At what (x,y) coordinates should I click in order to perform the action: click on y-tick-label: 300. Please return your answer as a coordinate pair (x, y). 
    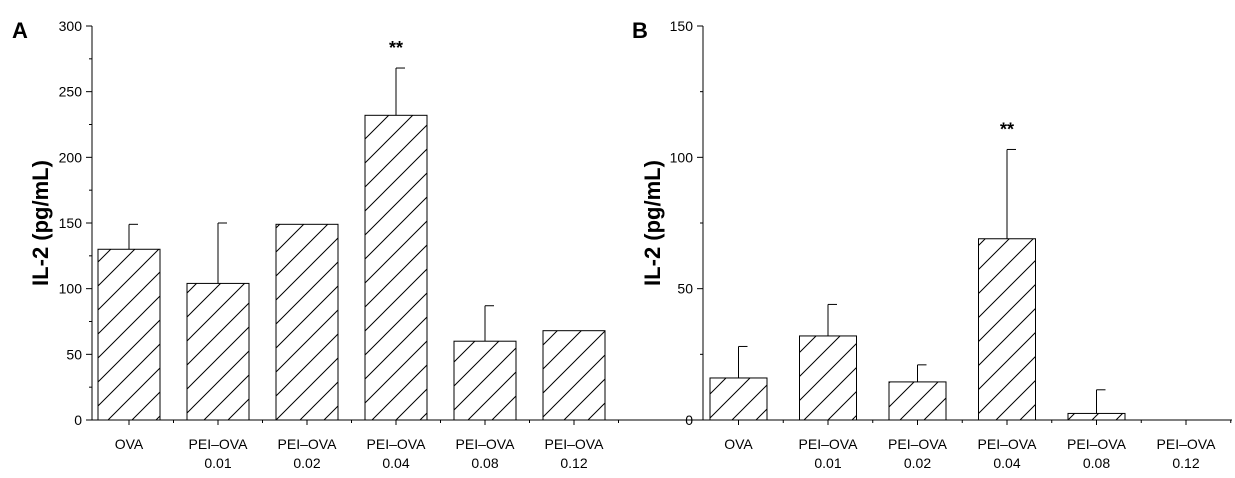
    Looking at the image, I should click on (71, 26).